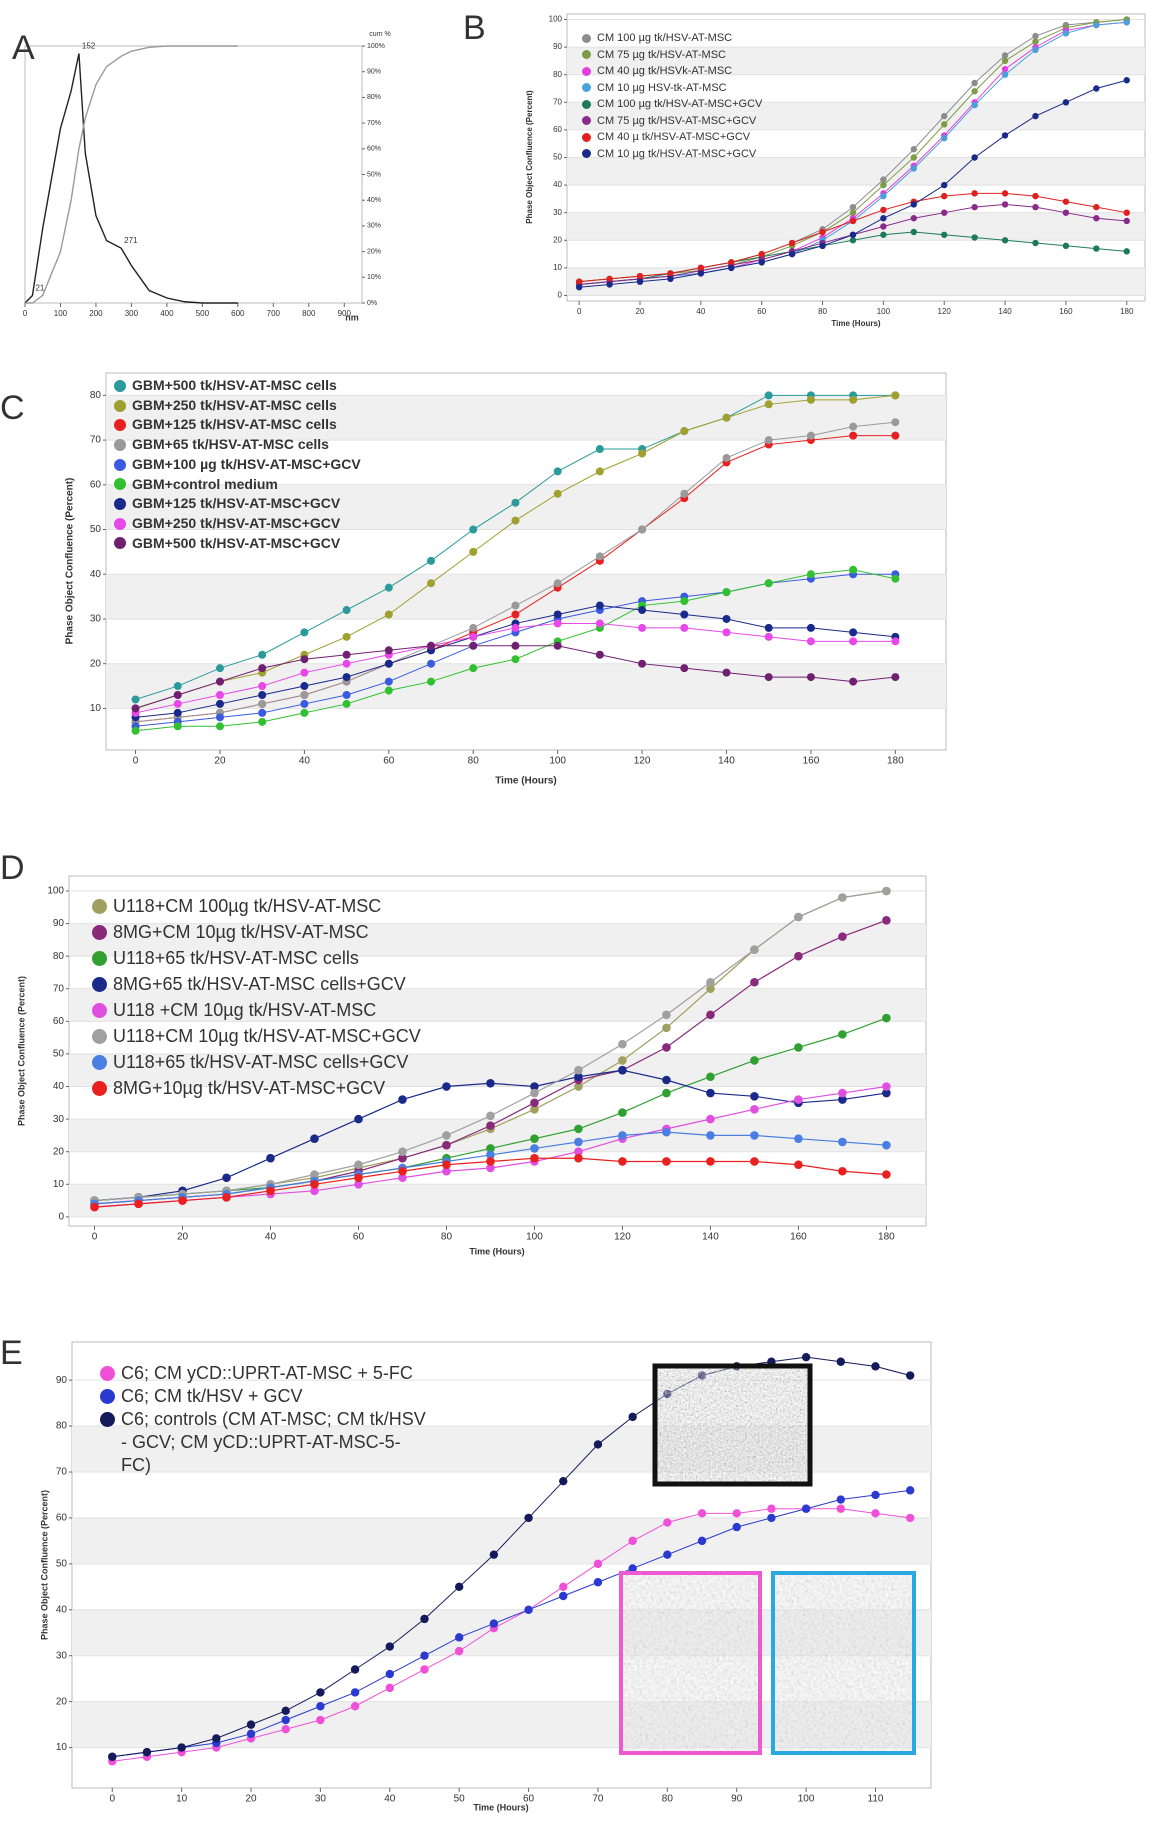 The height and width of the screenshot is (1823, 1166). What do you see at coordinates (732, 1425) in the screenshot?
I see `inset-image` at bounding box center [732, 1425].